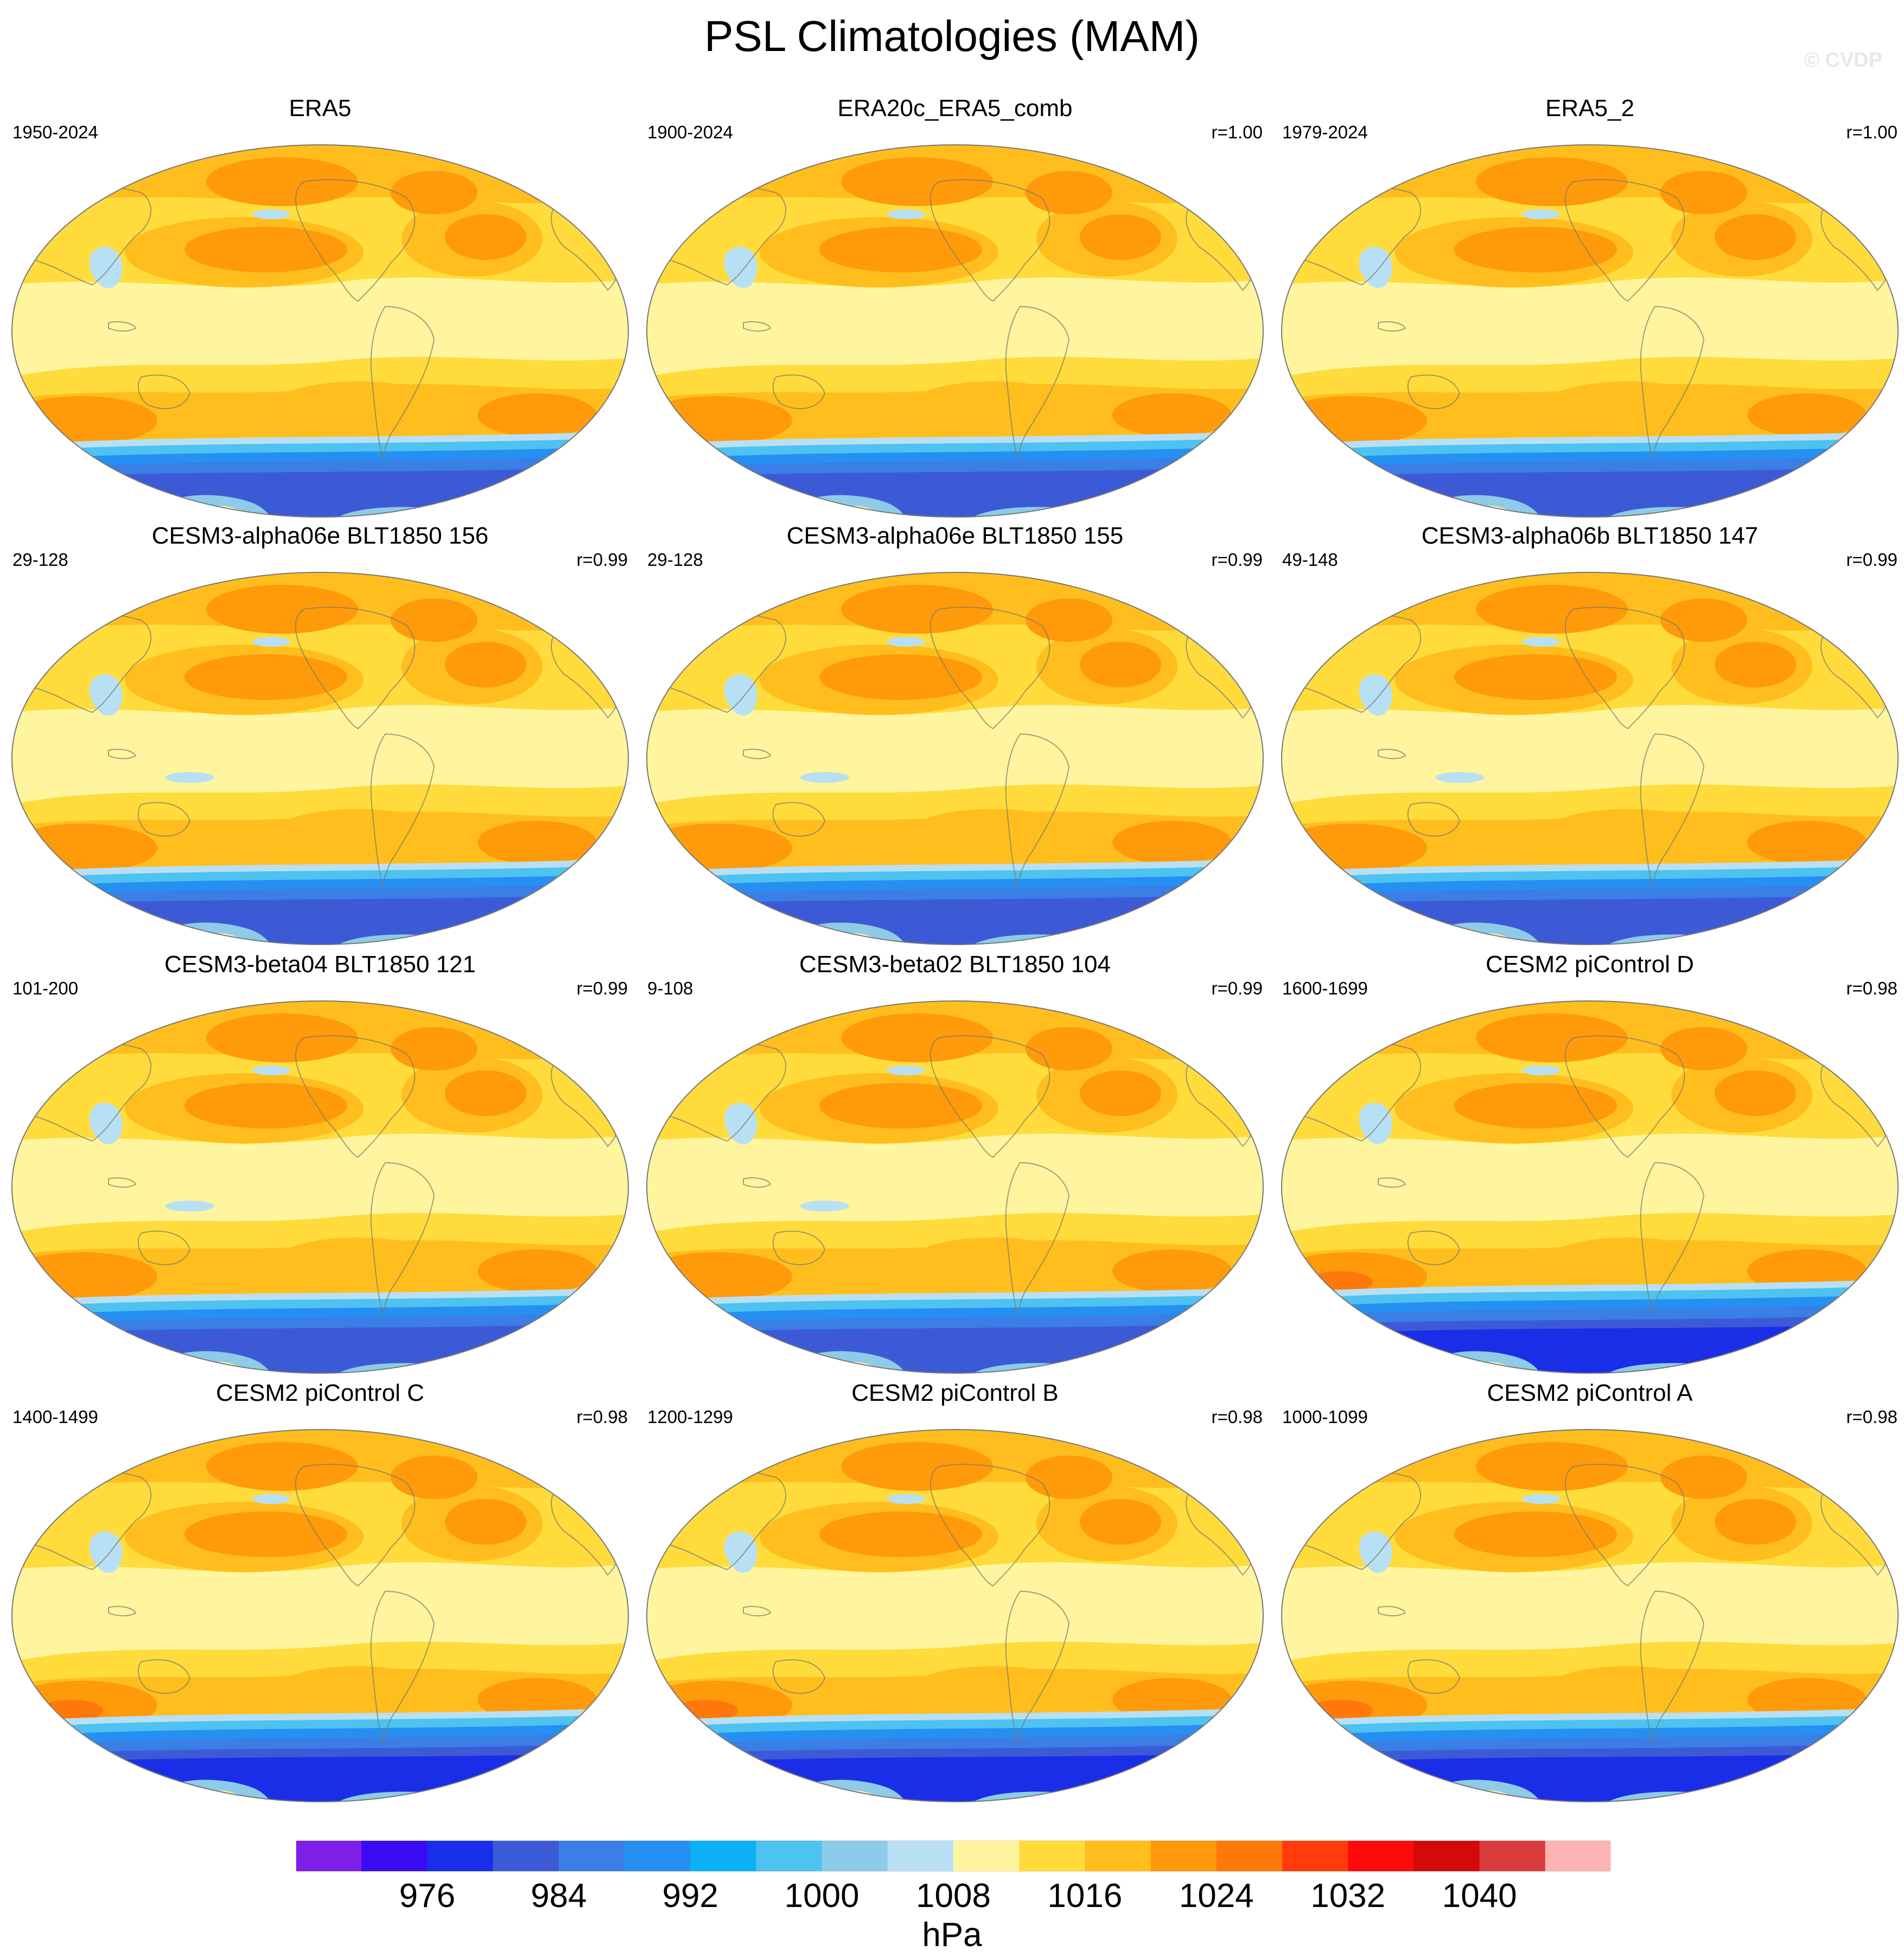  I want to click on panel-title: CESM2 piControl A, so click(1590, 1393).